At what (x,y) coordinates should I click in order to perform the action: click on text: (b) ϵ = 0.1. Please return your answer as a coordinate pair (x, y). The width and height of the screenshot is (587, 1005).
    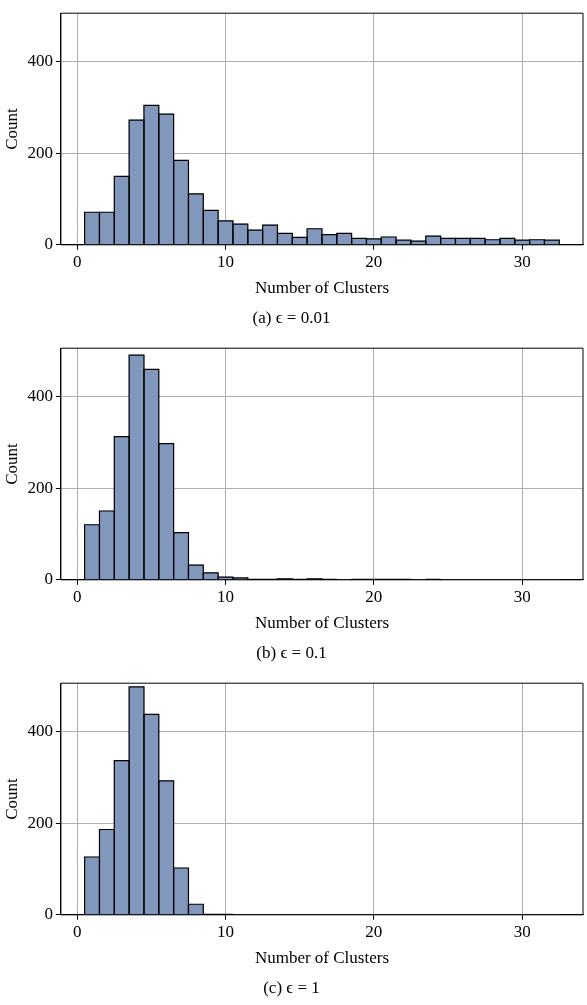
    Looking at the image, I should click on (291, 653).